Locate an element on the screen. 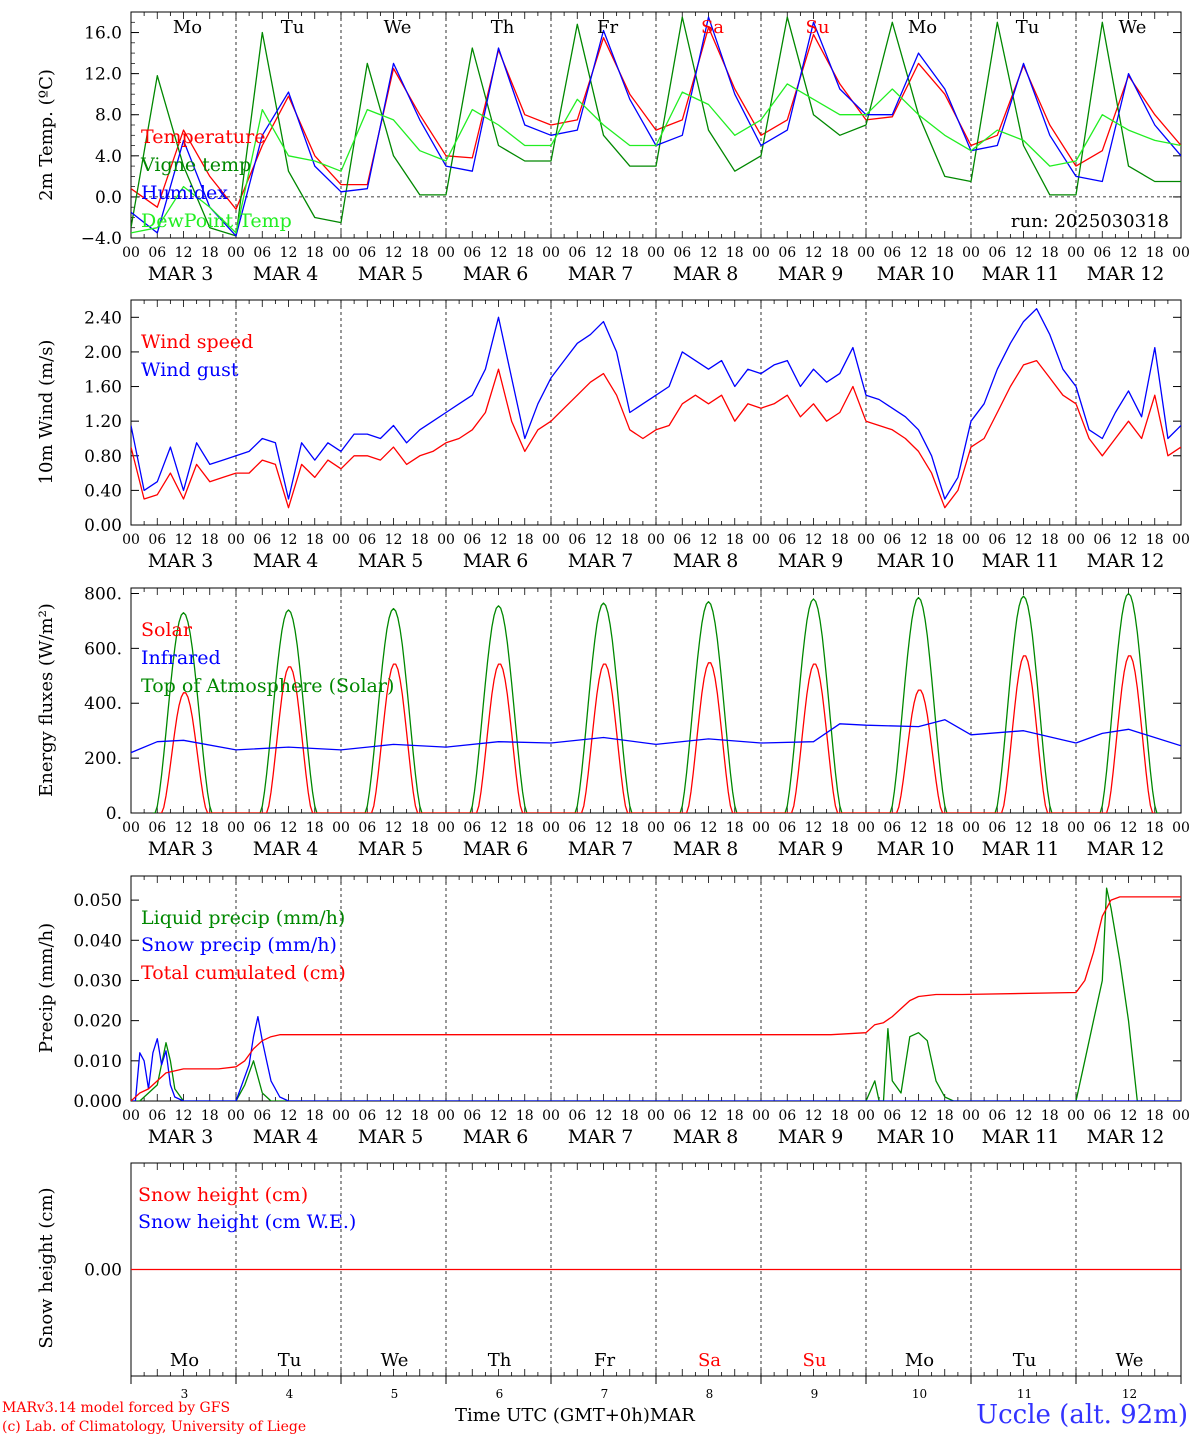 This screenshot has height=1440, width=1194. legend-entry: Humidex is located at coordinates (184, 193).